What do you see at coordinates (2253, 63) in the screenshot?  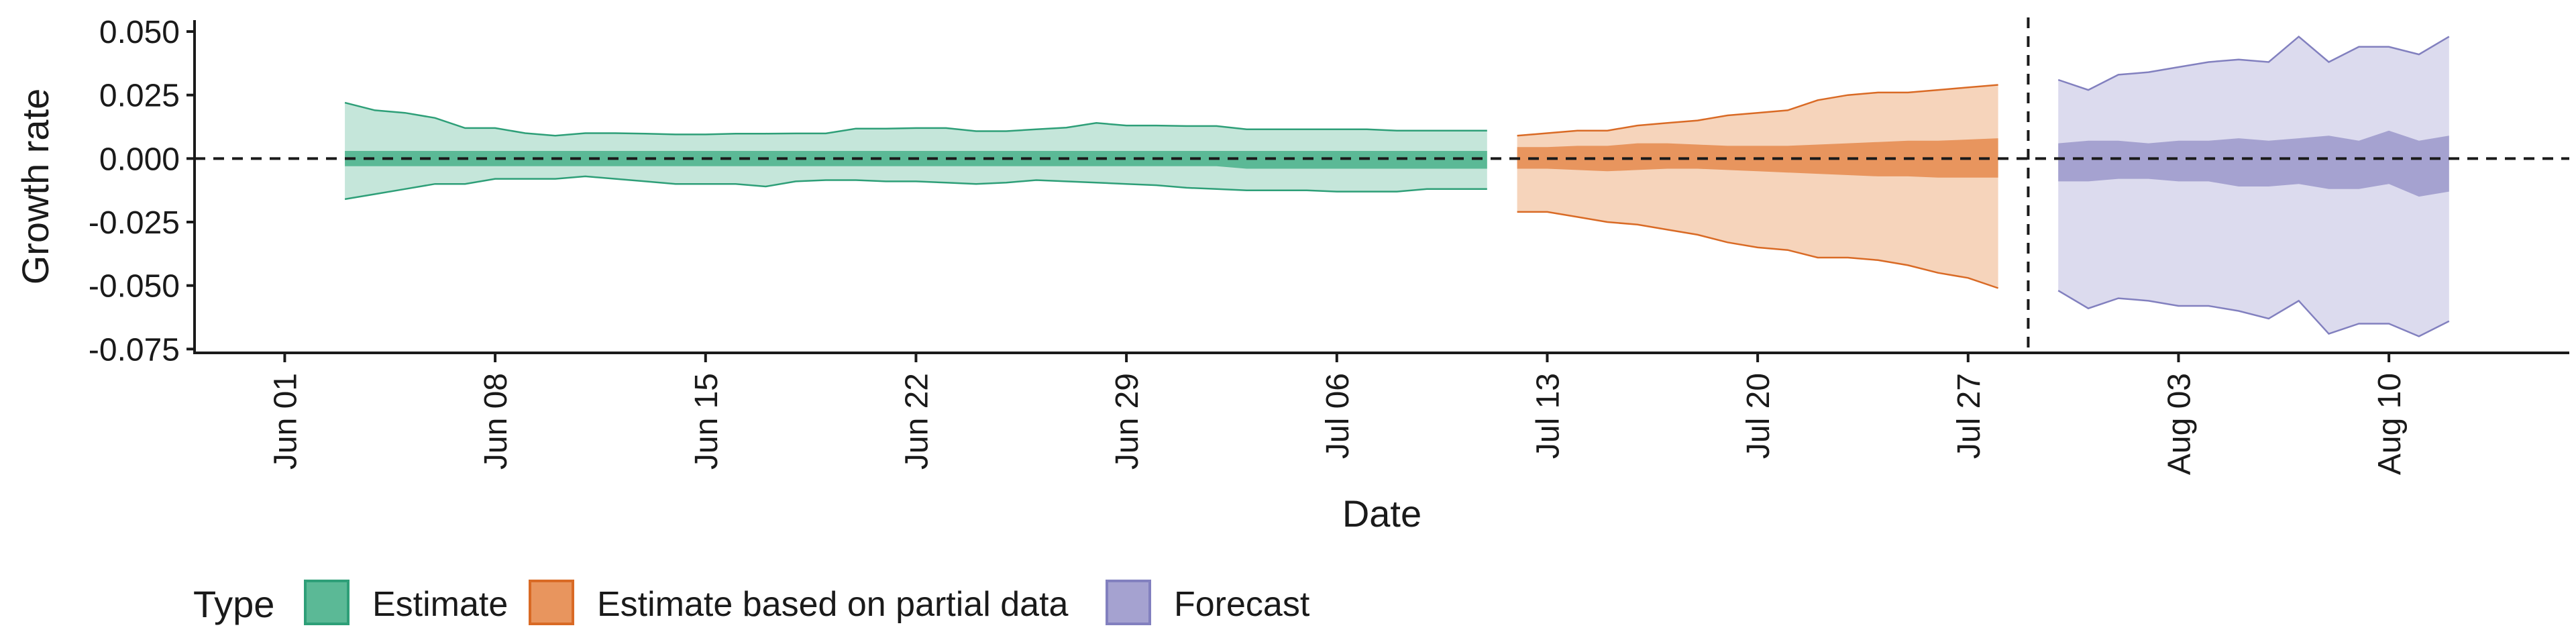 I see `forecast-upper-edge` at bounding box center [2253, 63].